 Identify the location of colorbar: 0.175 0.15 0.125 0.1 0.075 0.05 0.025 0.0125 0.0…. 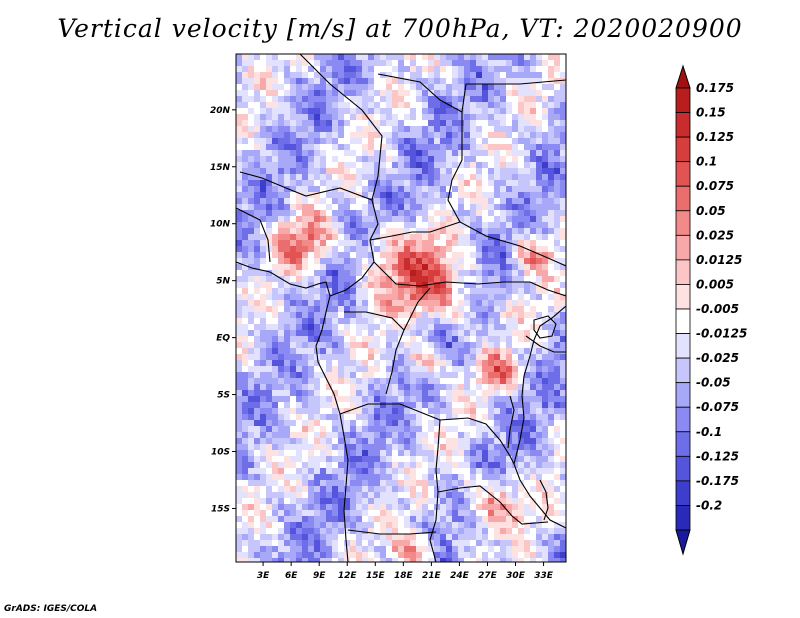
(711, 310).